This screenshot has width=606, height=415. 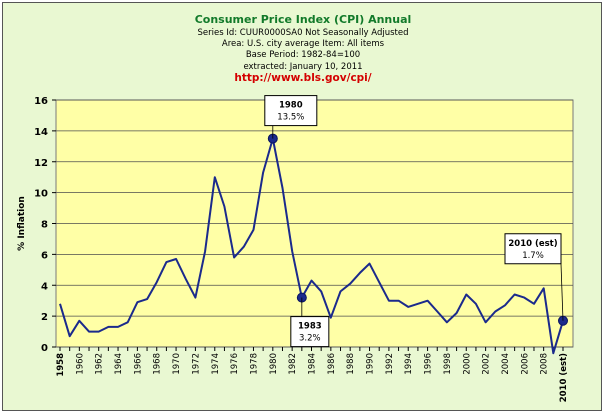 What do you see at coordinates (303, 44) in the screenshot?
I see `area-text: Area: U.S. city average Item: All items` at bounding box center [303, 44].